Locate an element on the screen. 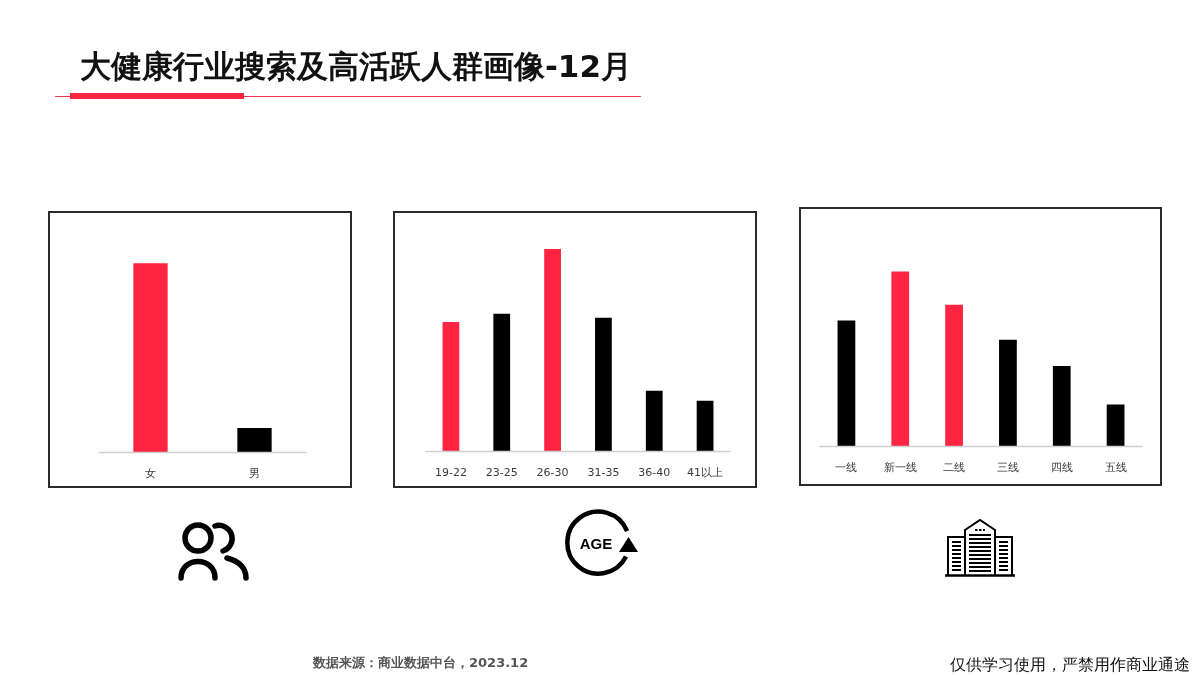 This screenshot has height=675, width=1200. x-tick-label: 19-22 is located at coordinates (450, 472).